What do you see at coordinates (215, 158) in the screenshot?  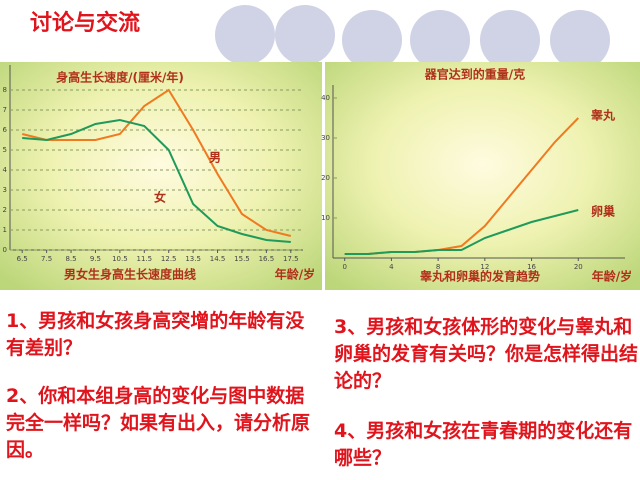 I see `series-label: 男` at bounding box center [215, 158].